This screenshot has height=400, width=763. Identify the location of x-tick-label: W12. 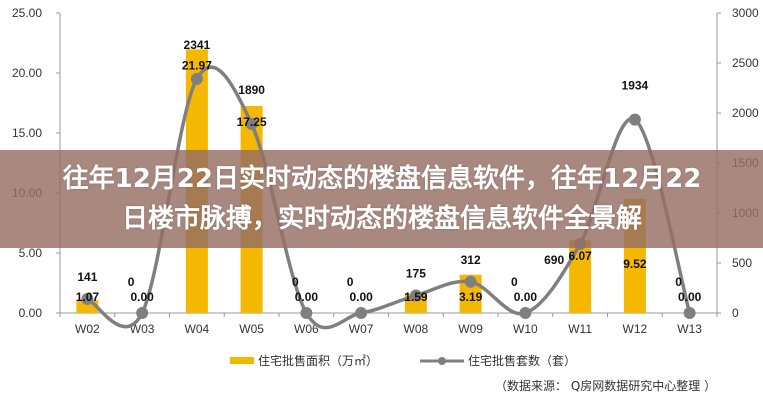
(635, 329).